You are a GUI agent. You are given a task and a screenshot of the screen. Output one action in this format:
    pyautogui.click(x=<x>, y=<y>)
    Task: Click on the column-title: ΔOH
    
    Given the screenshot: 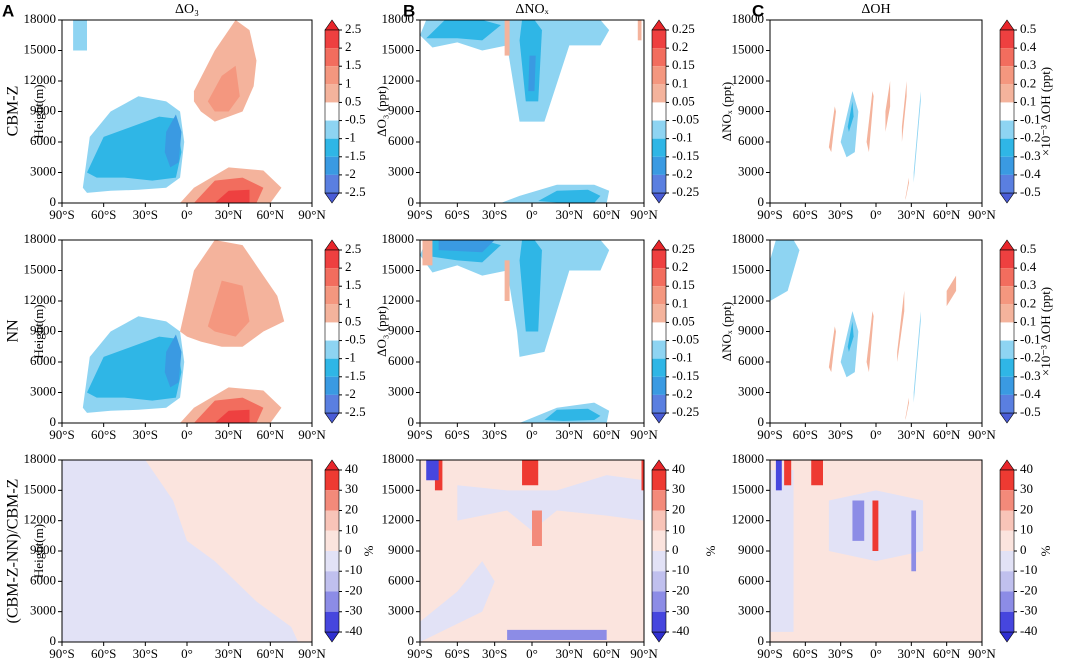 What is the action you would take?
    pyautogui.click(x=875, y=9)
    